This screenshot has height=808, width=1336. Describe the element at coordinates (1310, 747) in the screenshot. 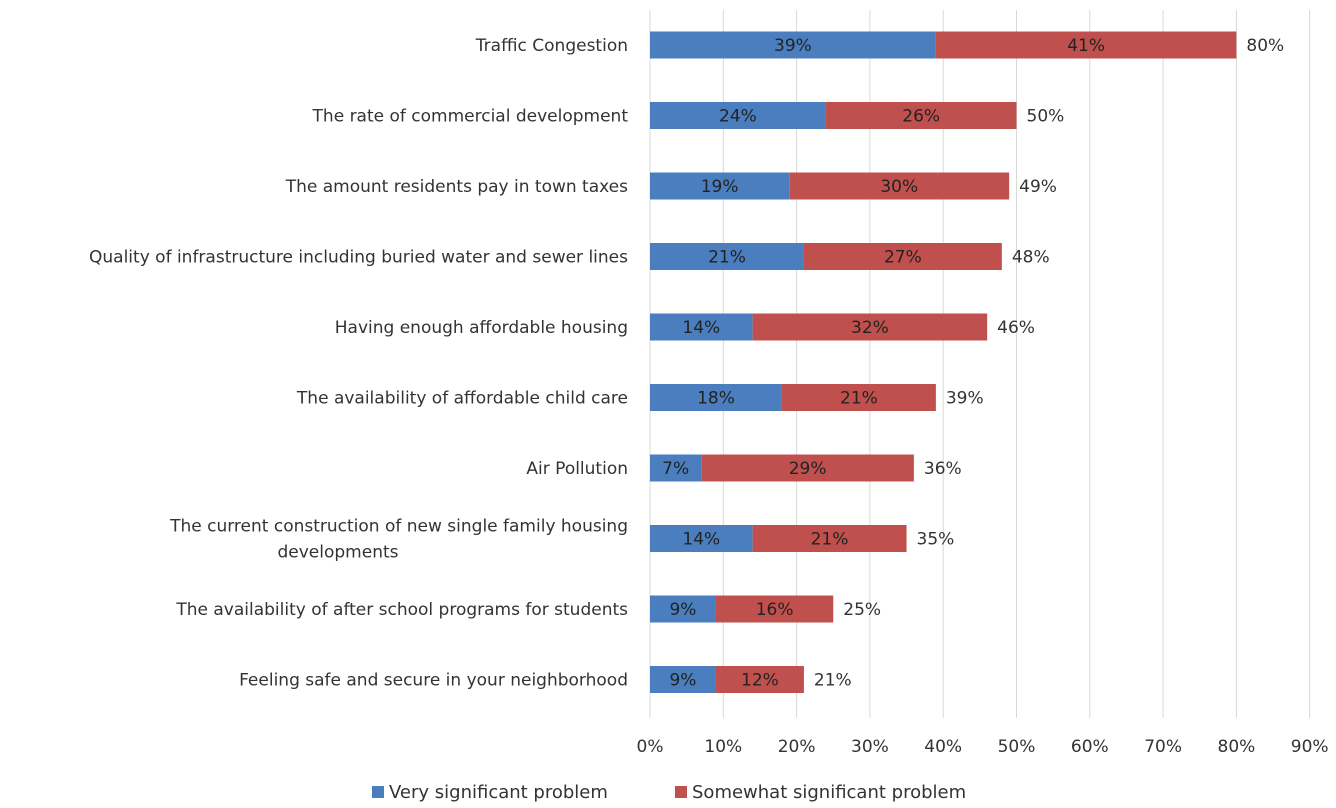

I see `x-tick-label: 90%` at that location.